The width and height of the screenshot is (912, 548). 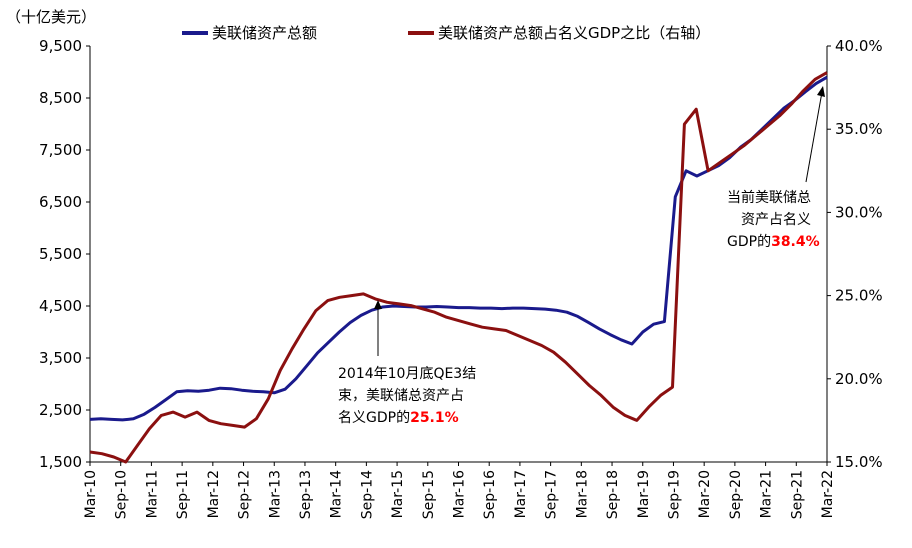 I want to click on x-tick-label: Mar-13, so click(x=275, y=494).